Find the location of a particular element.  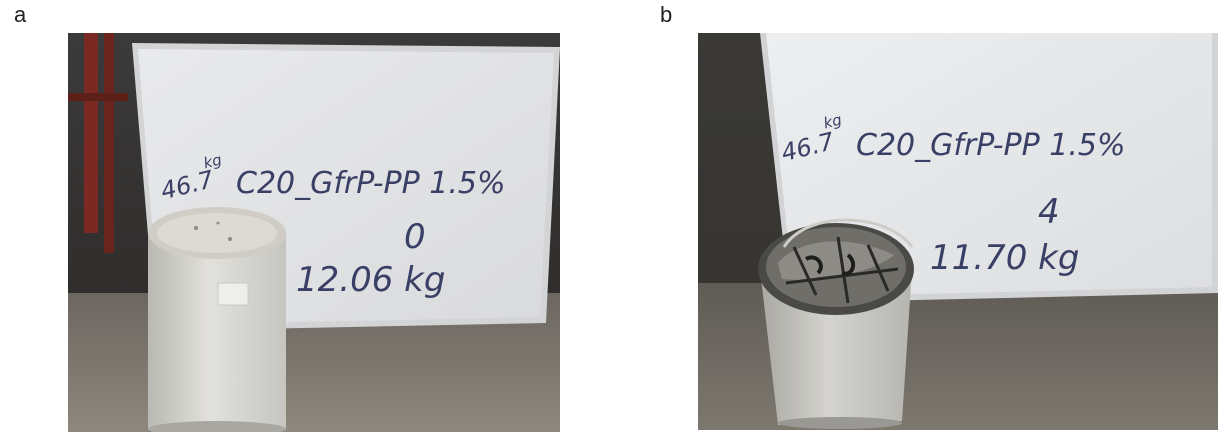

weight-unit-a: kg is located at coordinates (213, 161).